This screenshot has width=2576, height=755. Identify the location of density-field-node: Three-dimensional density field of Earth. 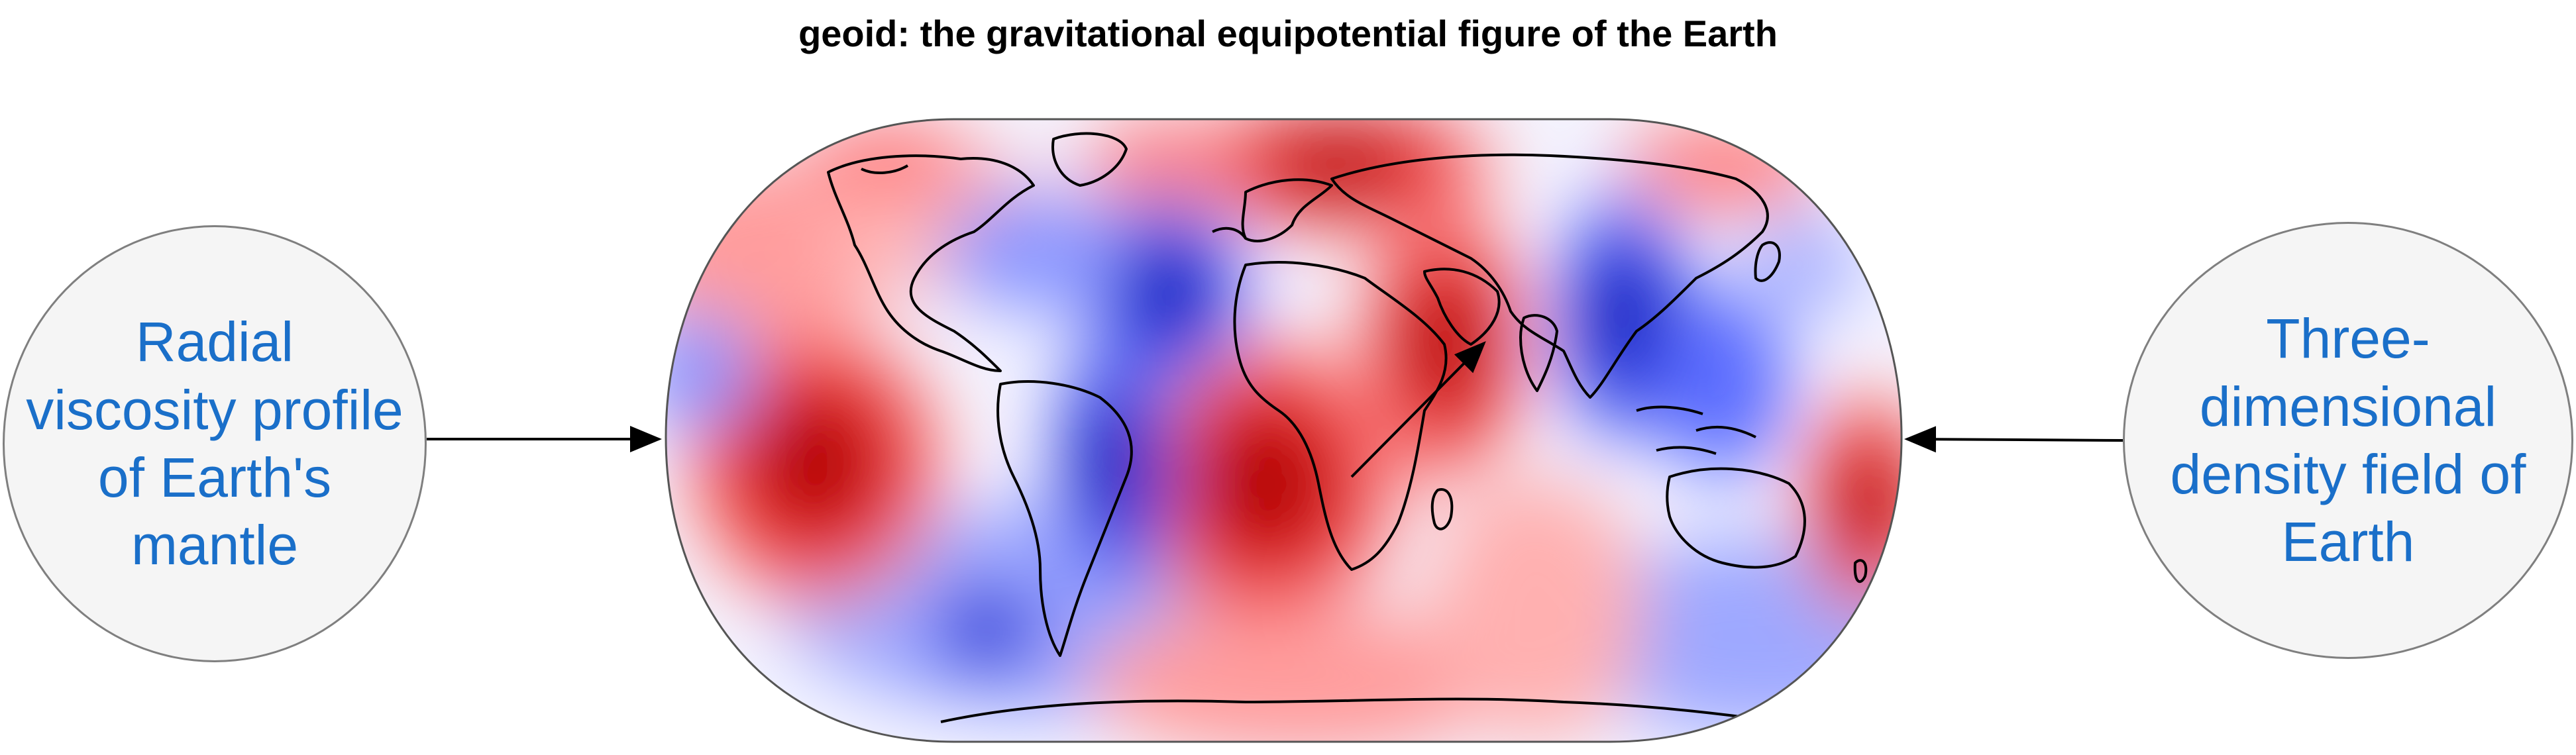
(2348, 440).